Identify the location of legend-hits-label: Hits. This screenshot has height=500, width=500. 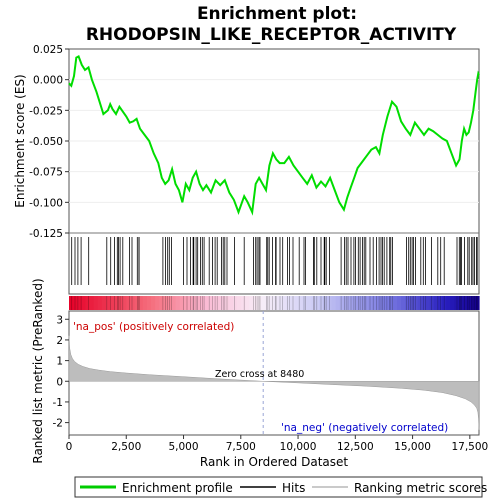
(293, 488).